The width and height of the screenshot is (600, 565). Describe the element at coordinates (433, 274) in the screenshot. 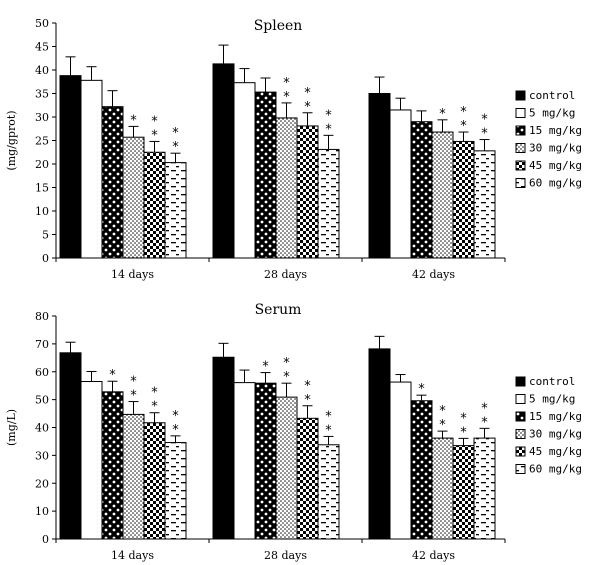

I see `x-tick-label: 42 days` at that location.